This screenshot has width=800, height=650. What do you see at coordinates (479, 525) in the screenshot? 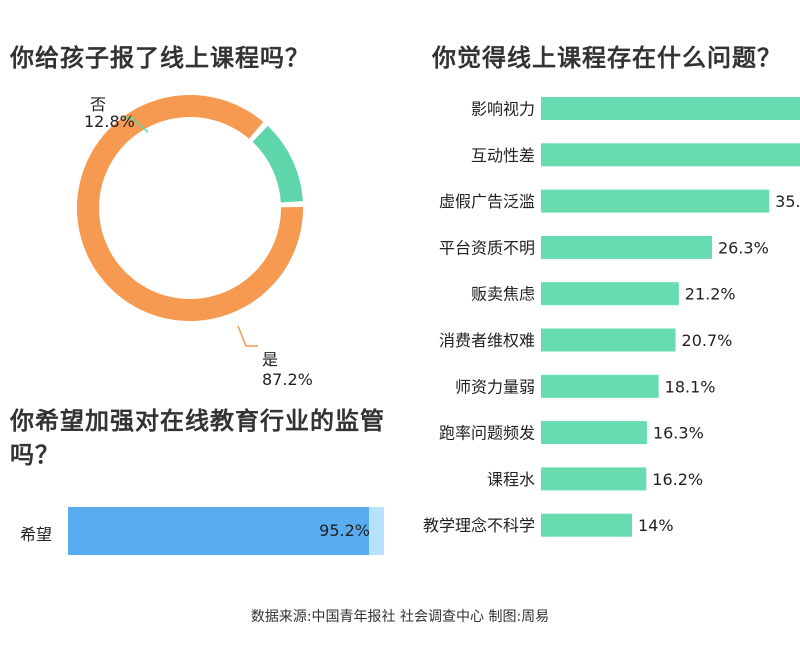
I see `bar-category-label: 教学理念不科学` at bounding box center [479, 525].